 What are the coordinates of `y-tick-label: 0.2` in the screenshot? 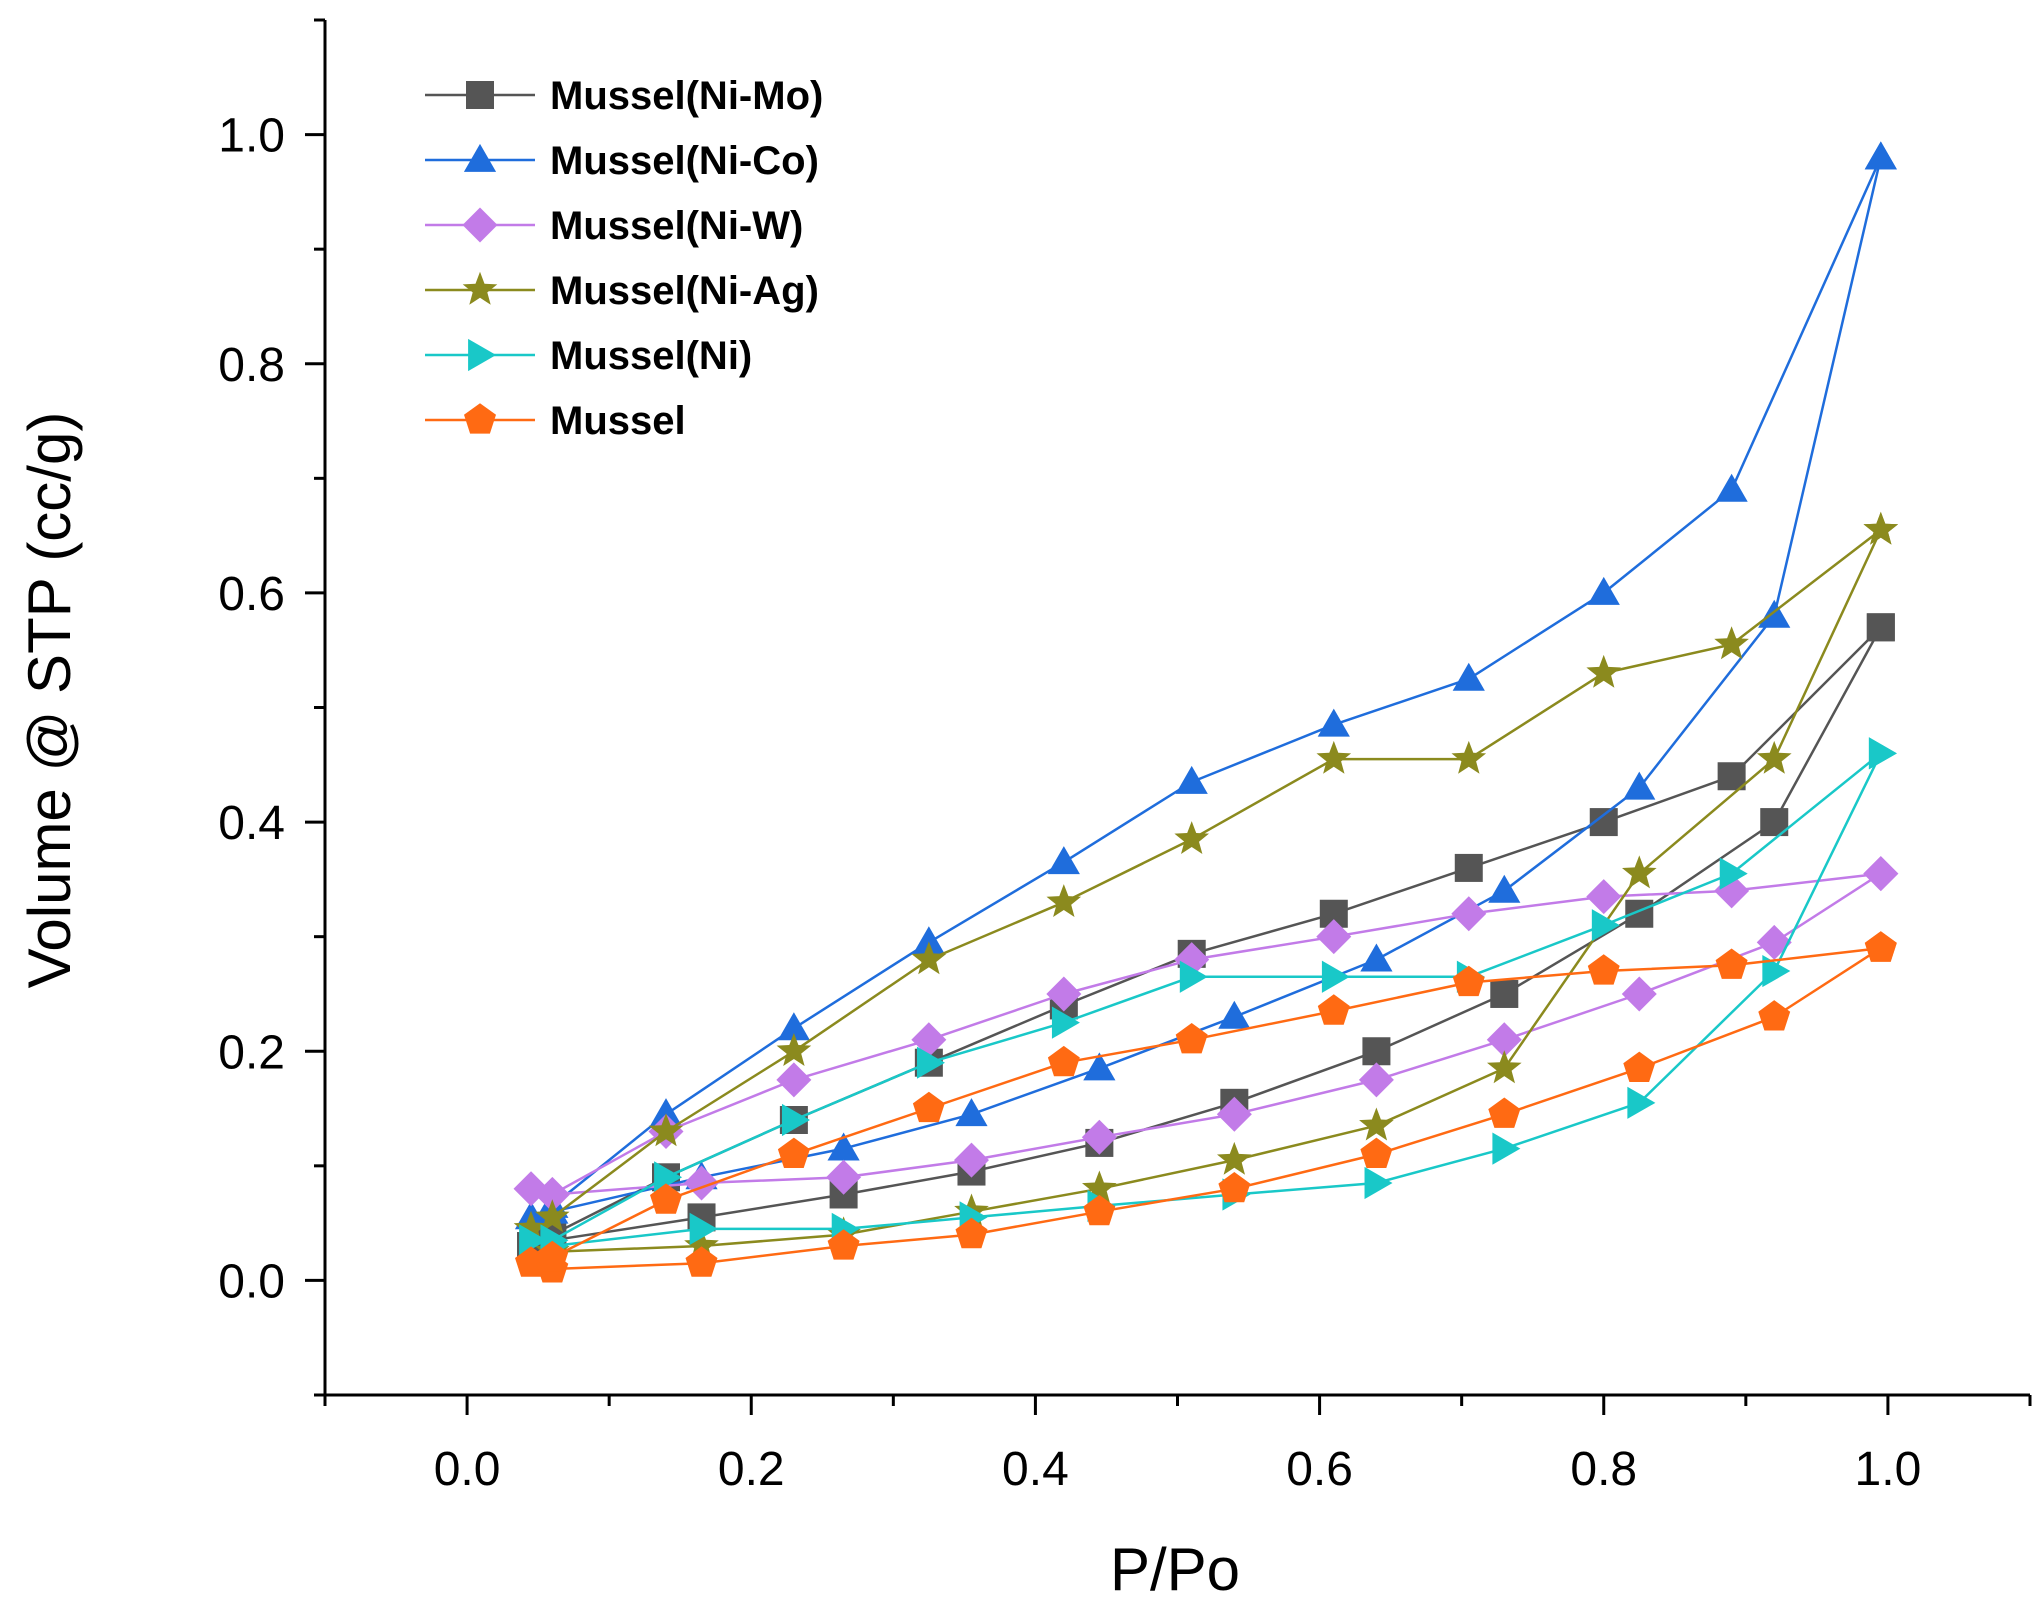 It's located at (251, 1052).